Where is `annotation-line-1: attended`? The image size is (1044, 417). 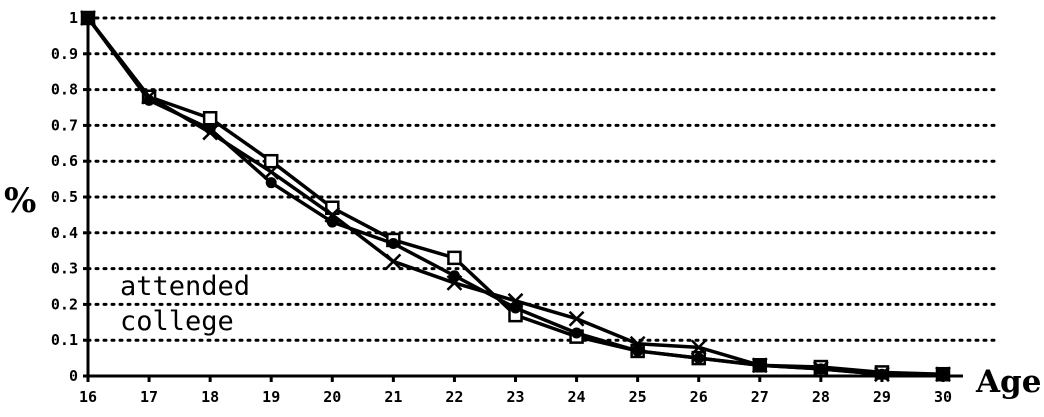
annotation-line-1: attended is located at coordinates (185, 286).